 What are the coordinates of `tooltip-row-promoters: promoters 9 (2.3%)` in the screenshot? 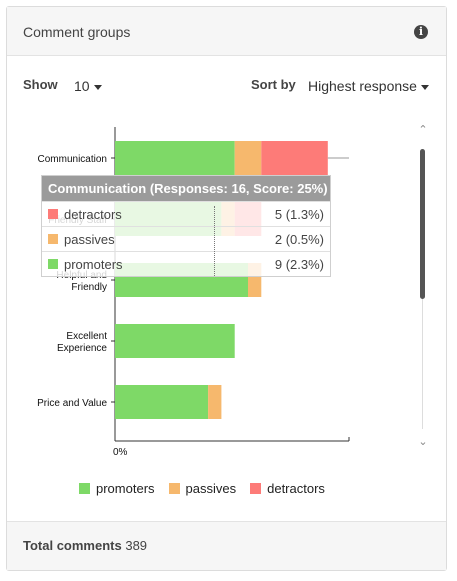 It's located at (186, 263).